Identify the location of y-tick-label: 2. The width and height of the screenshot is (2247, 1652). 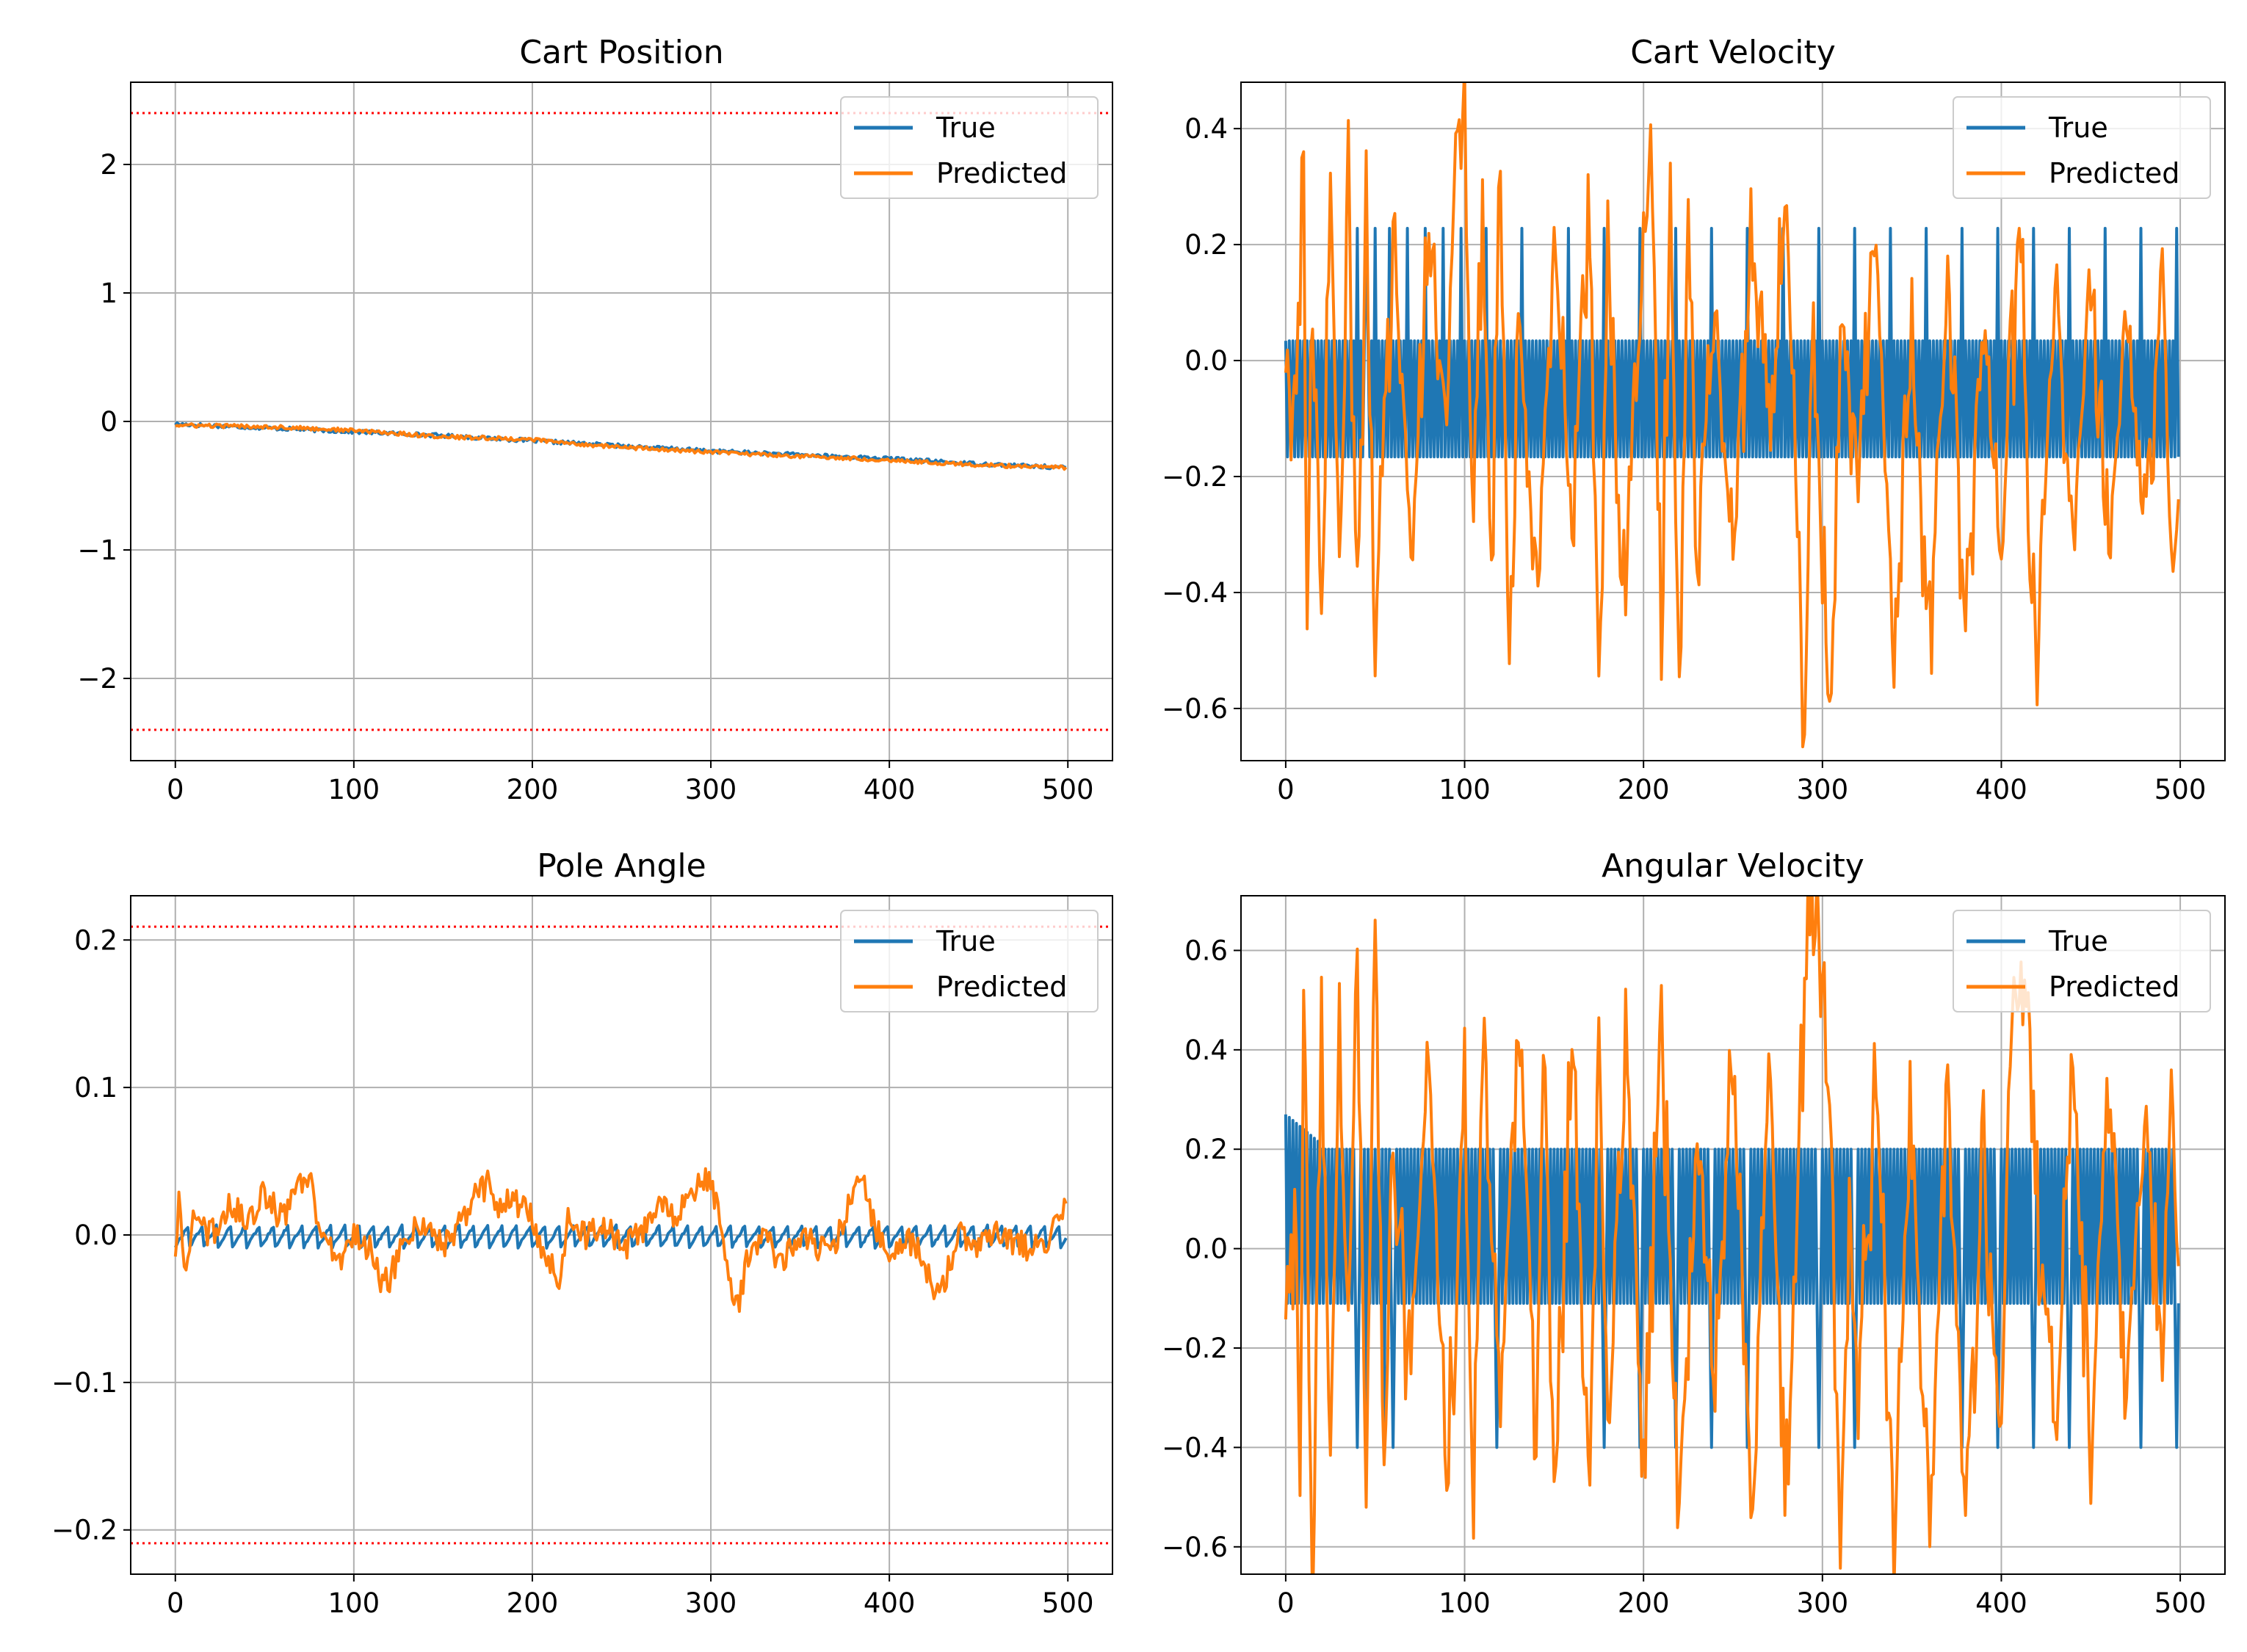
(108, 165).